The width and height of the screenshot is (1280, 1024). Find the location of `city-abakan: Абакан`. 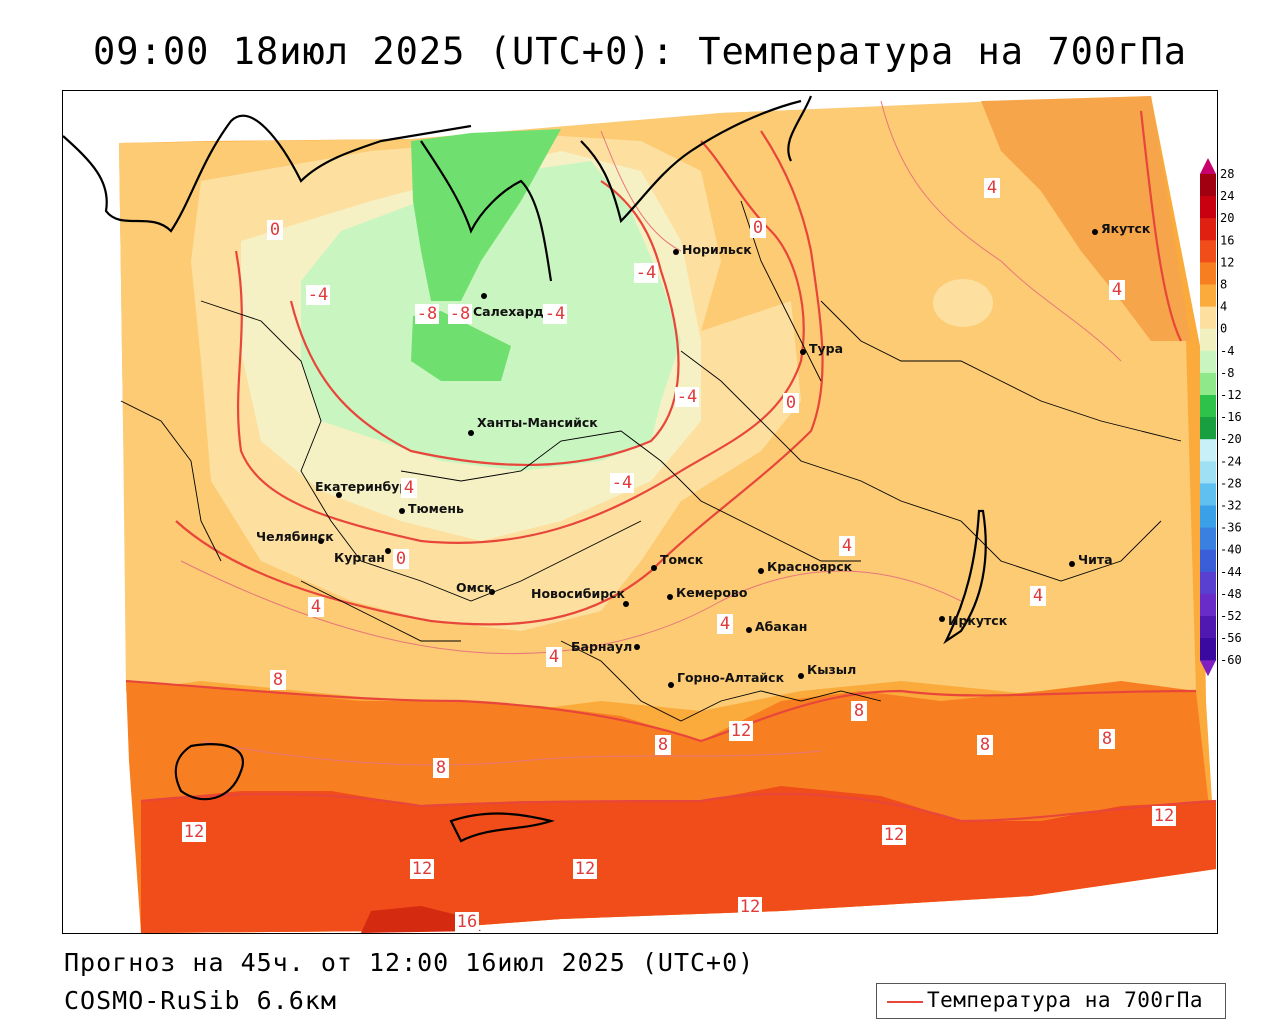

city-abakan: Абакан is located at coordinates (776, 626).